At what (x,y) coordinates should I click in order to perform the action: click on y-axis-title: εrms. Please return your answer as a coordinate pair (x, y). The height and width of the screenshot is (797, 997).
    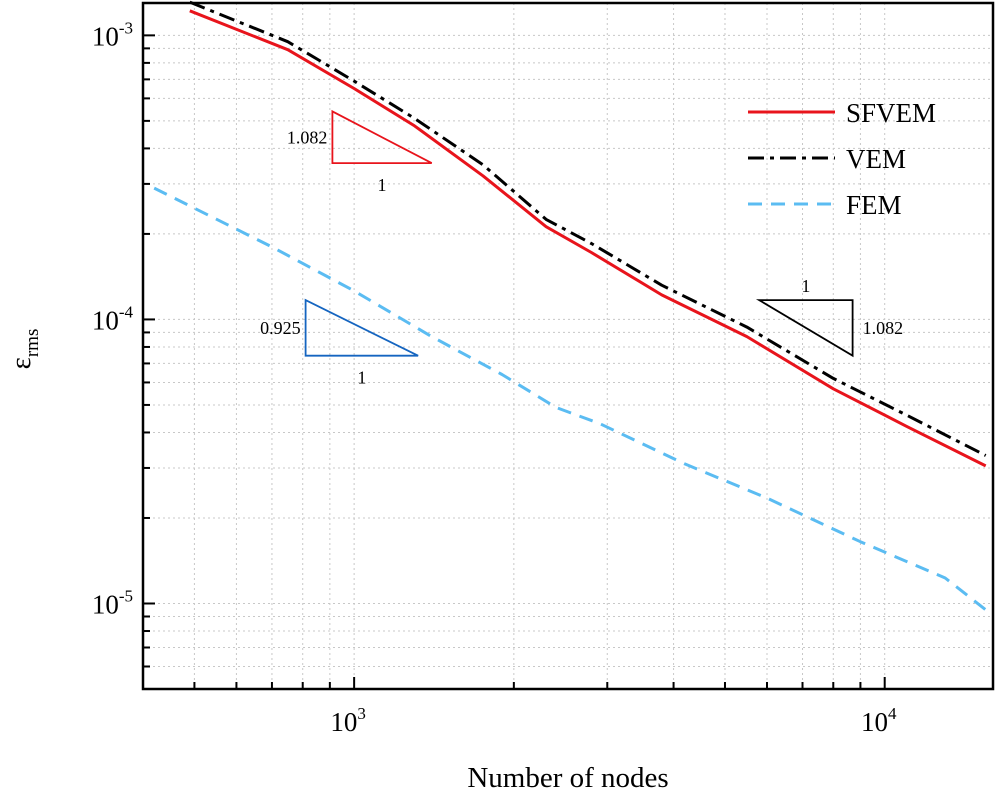
    Looking at the image, I should click on (24, 349).